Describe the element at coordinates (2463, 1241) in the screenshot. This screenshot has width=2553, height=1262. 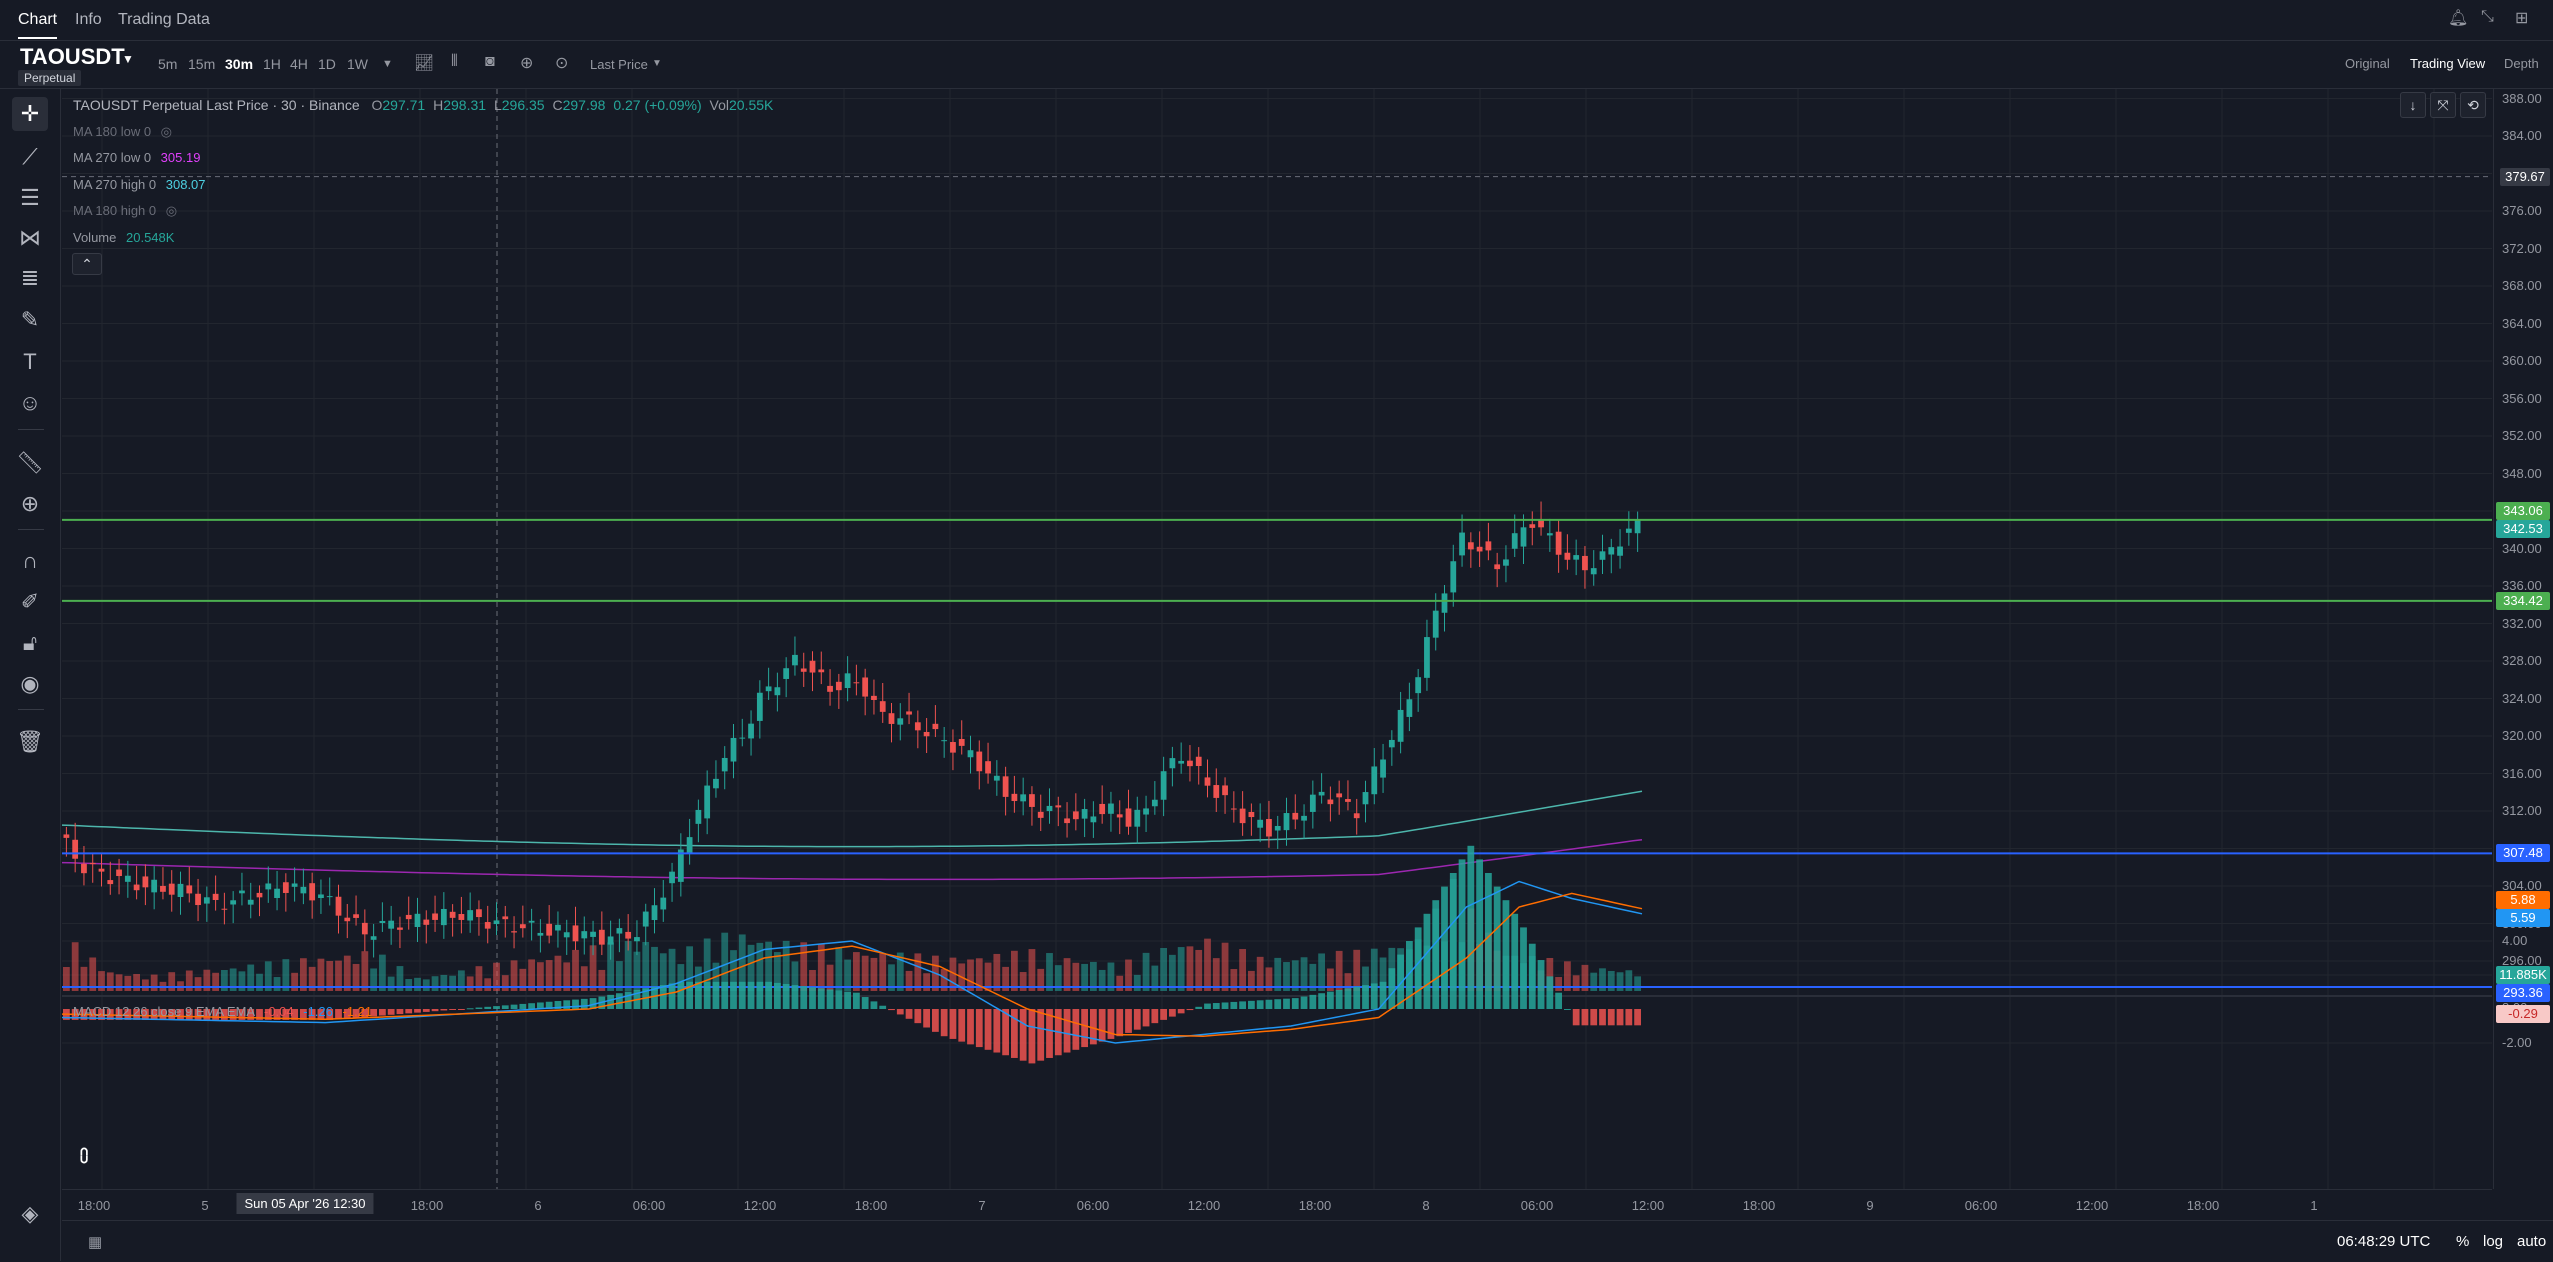
I see `percent-toggle: %` at that location.